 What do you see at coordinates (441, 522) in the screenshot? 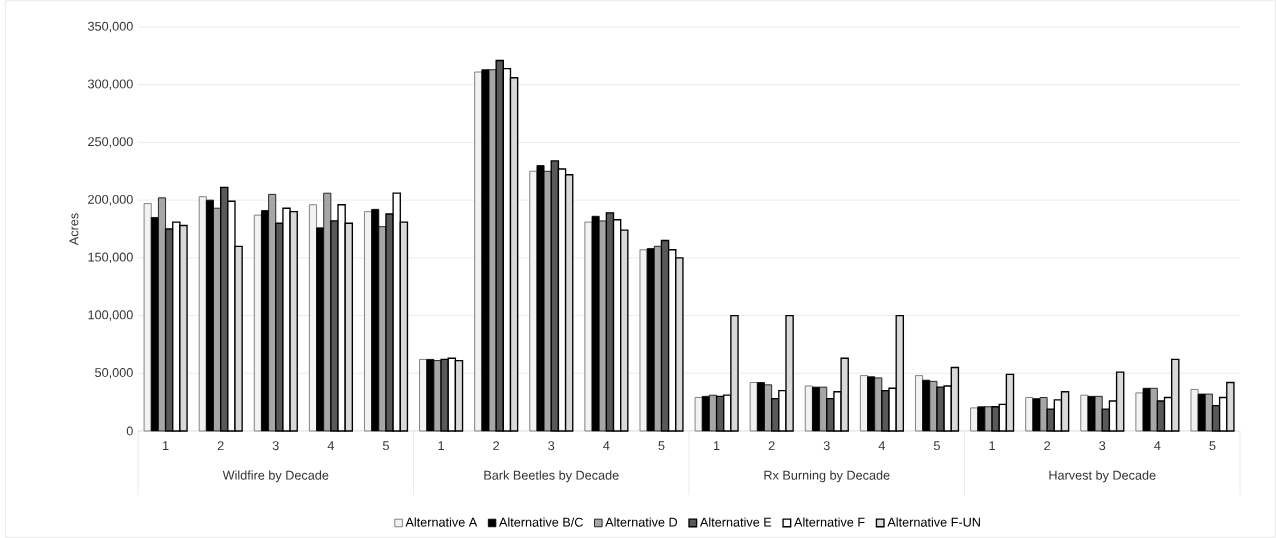
I see `legend-label: Alternative A` at bounding box center [441, 522].